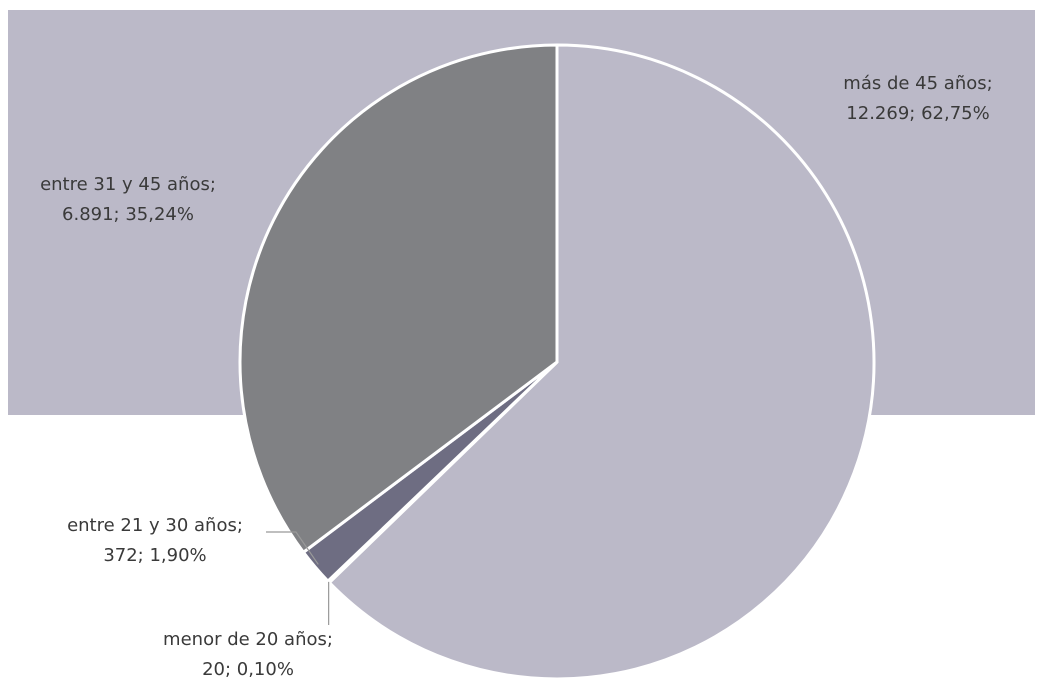 This screenshot has height=680, width=1043. What do you see at coordinates (917, 113) in the screenshot?
I see `data-label-value: 12.269; 62,75%` at bounding box center [917, 113].